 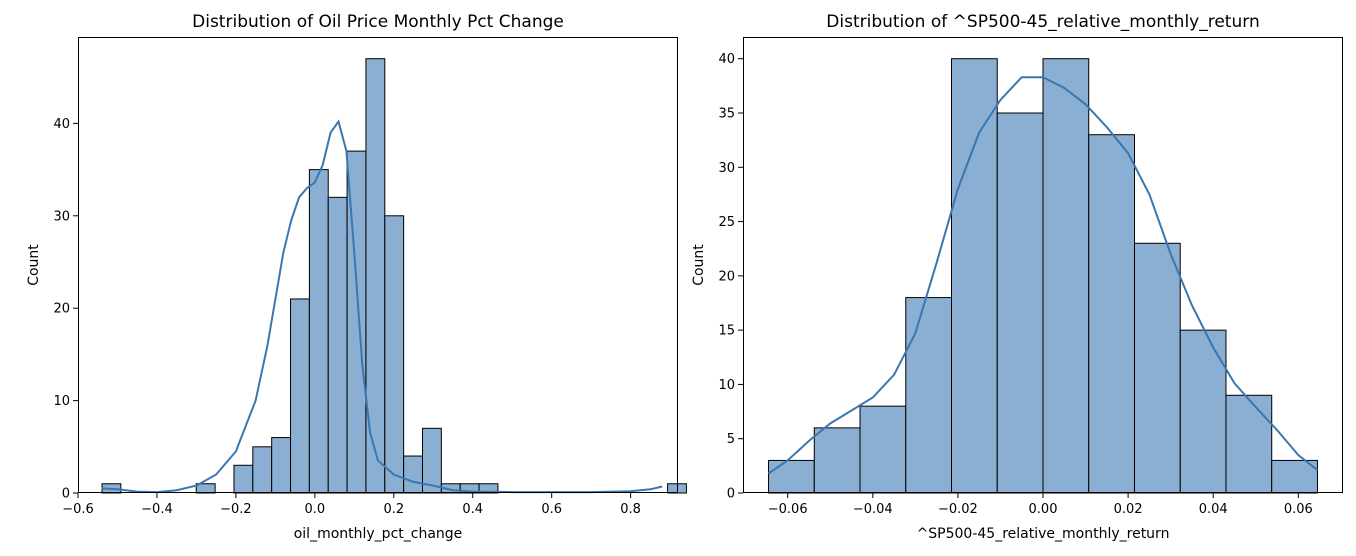 I want to click on y-tick-label: 5, so click(x=731, y=439).